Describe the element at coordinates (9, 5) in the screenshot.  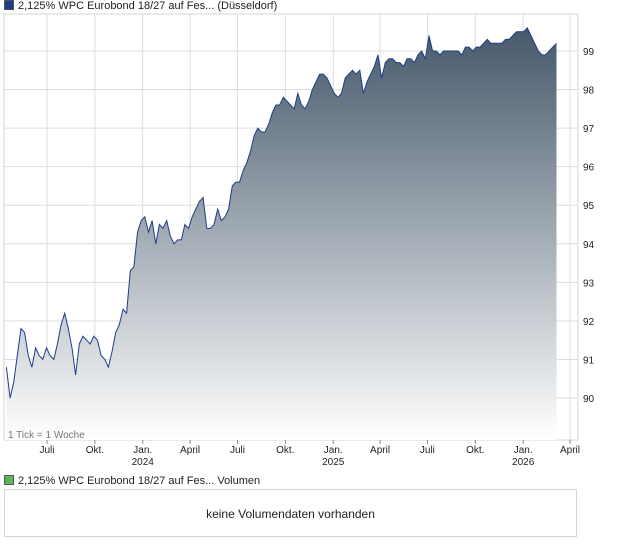
I see `price-series-swatch` at that location.